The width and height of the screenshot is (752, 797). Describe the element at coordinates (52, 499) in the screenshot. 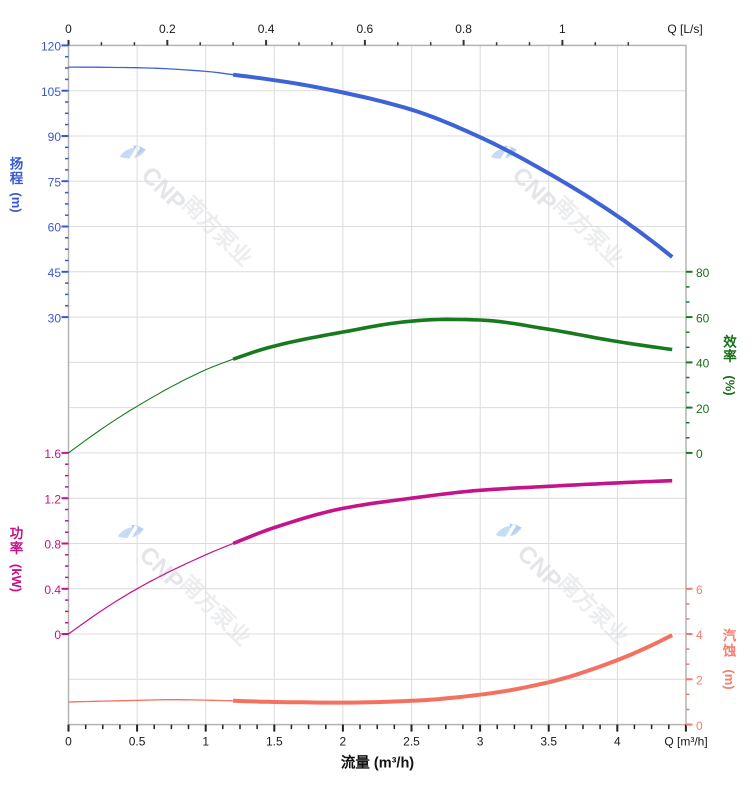

I see `svg-text: 1.2` at that location.